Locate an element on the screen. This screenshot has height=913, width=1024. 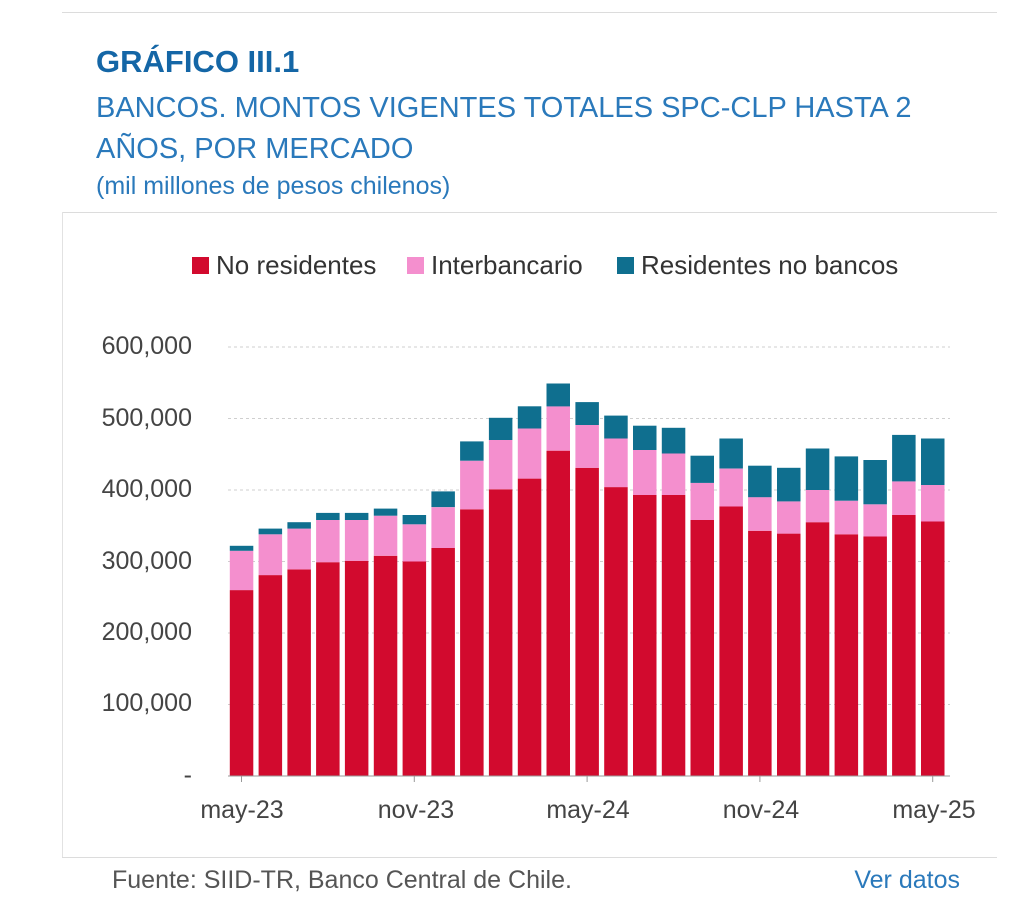
x-tick-label-may-23: may-23 is located at coordinates (242, 810).